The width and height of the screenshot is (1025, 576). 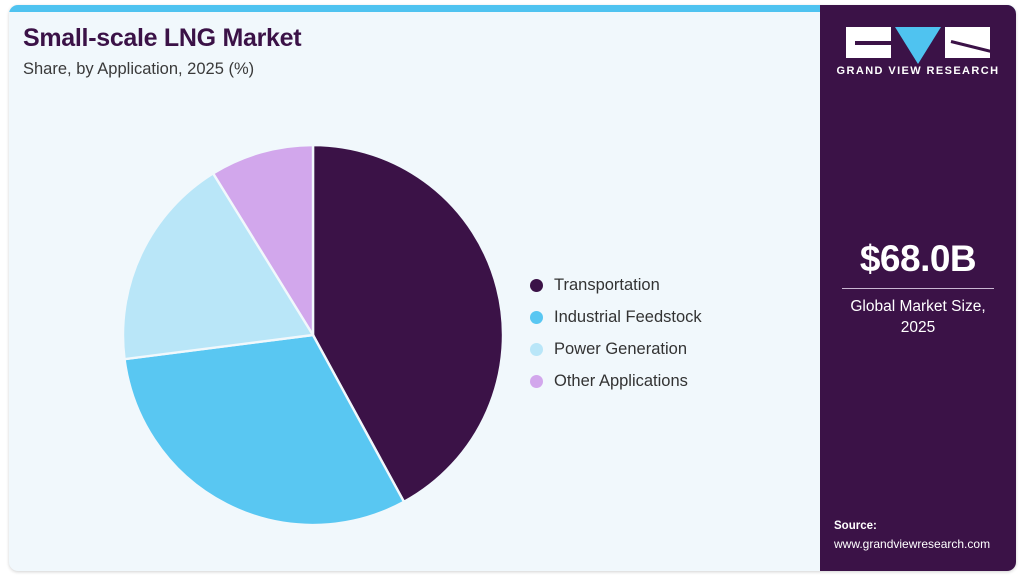 What do you see at coordinates (912, 543) in the screenshot?
I see `source-url: www.grandviewresearch.com` at bounding box center [912, 543].